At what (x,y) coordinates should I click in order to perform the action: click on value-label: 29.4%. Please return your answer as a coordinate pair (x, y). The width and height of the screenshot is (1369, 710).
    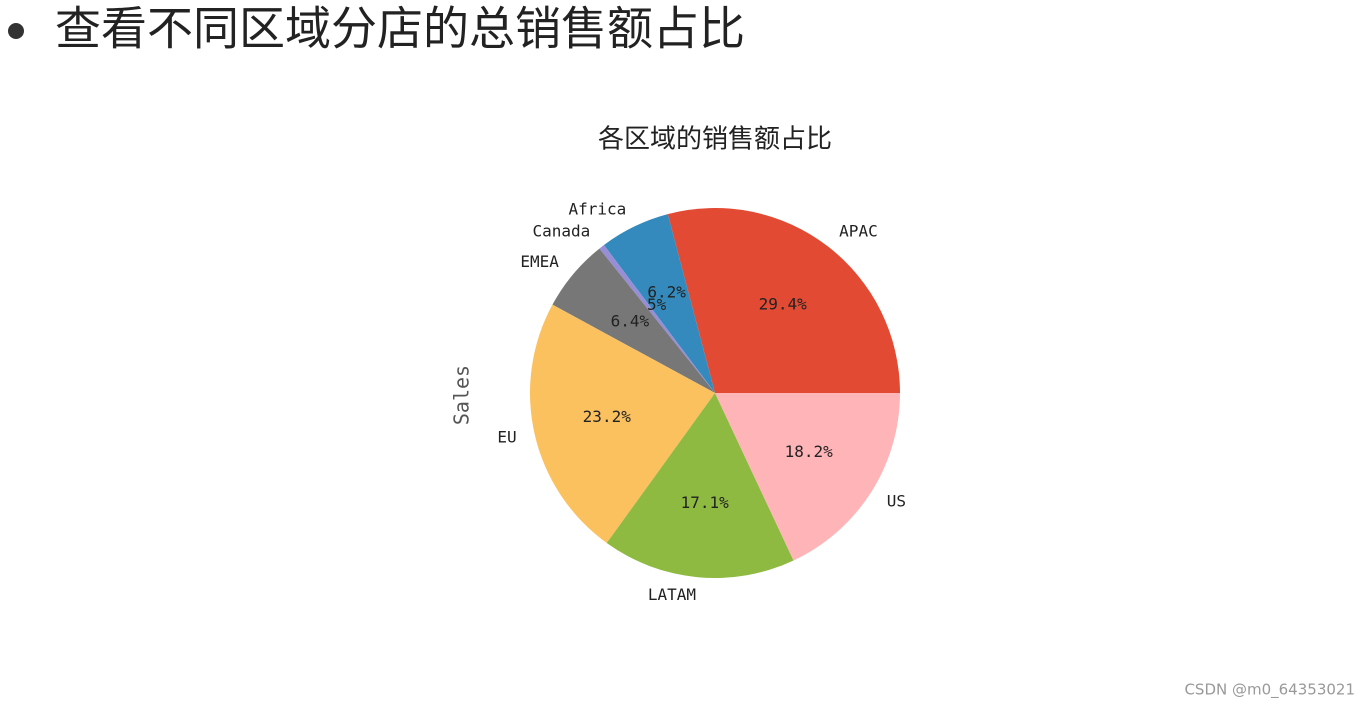
    Looking at the image, I should click on (783, 304).